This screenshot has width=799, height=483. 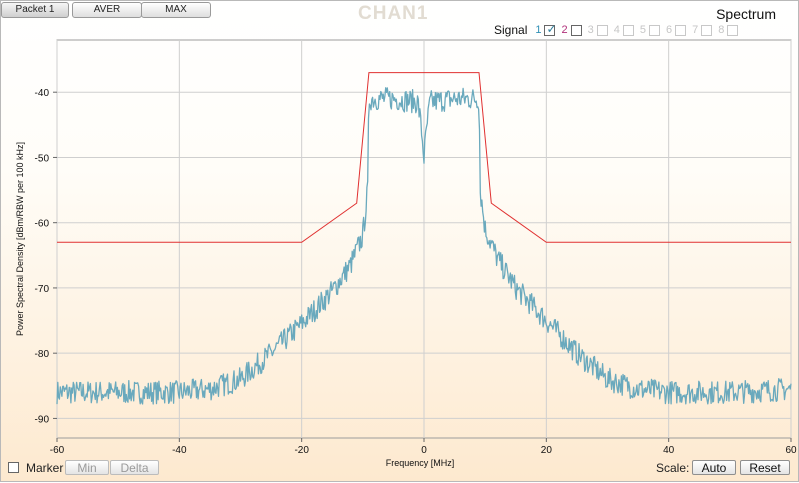 I want to click on signal-4-checkbox, so click(x=628, y=30).